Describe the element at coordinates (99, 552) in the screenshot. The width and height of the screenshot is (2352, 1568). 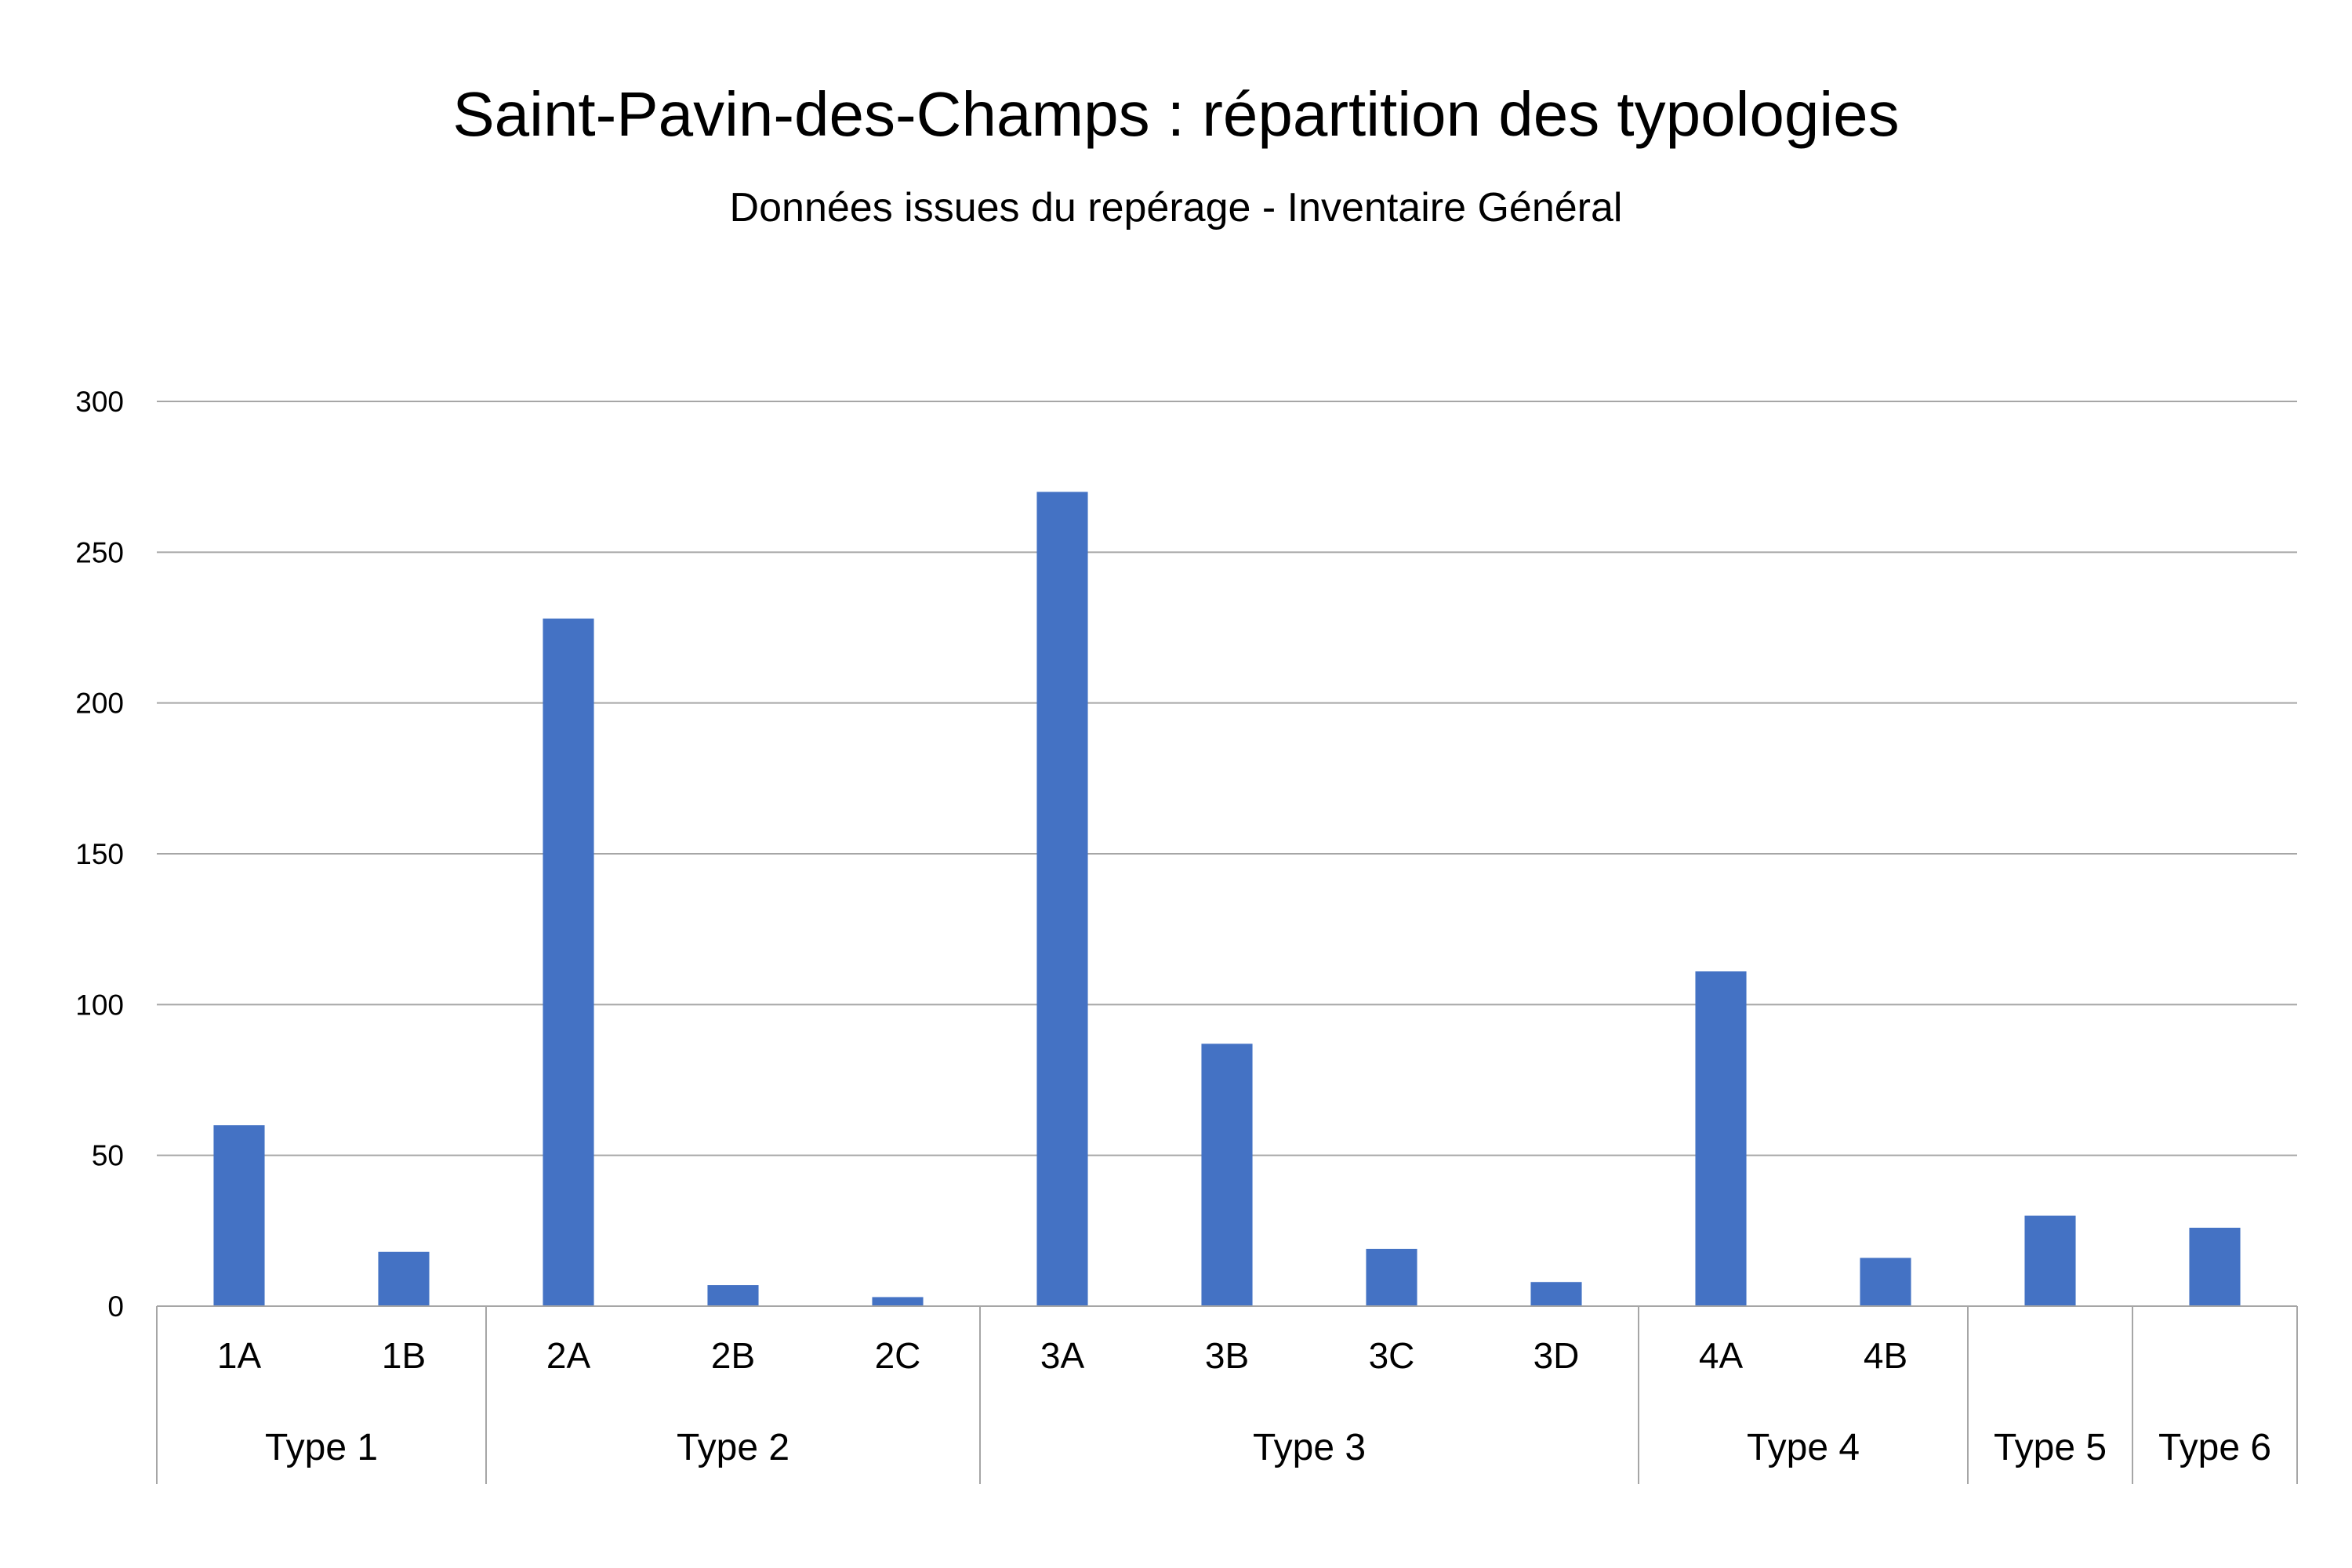
I see `y-tick-label: 250` at that location.